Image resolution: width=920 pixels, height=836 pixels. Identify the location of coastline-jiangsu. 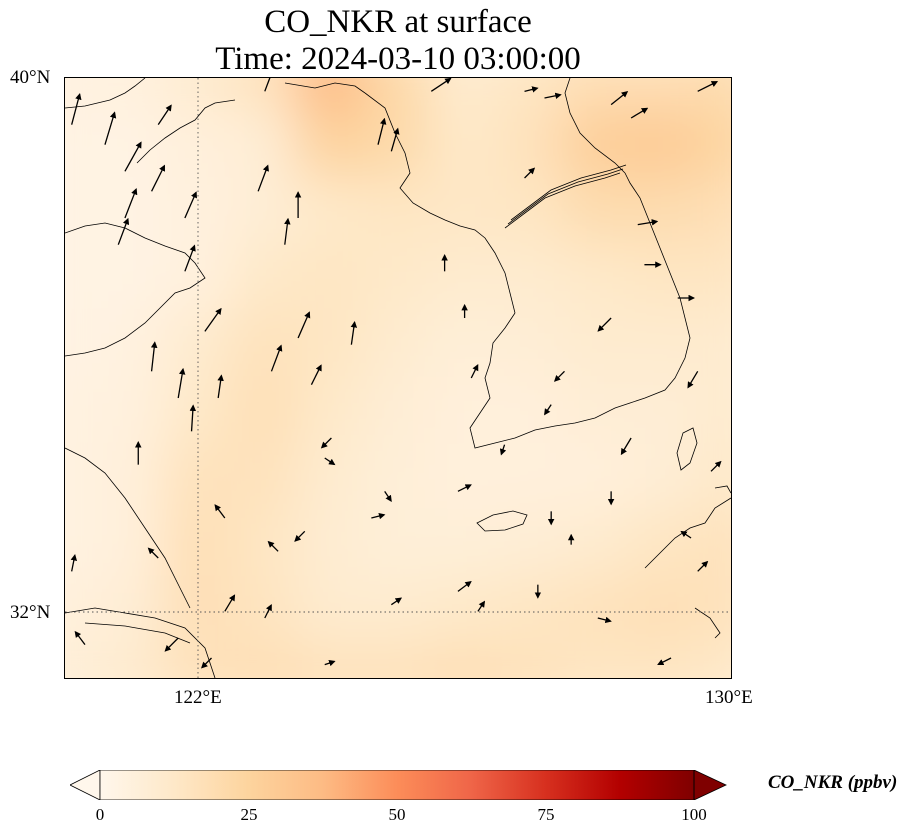
(128, 528).